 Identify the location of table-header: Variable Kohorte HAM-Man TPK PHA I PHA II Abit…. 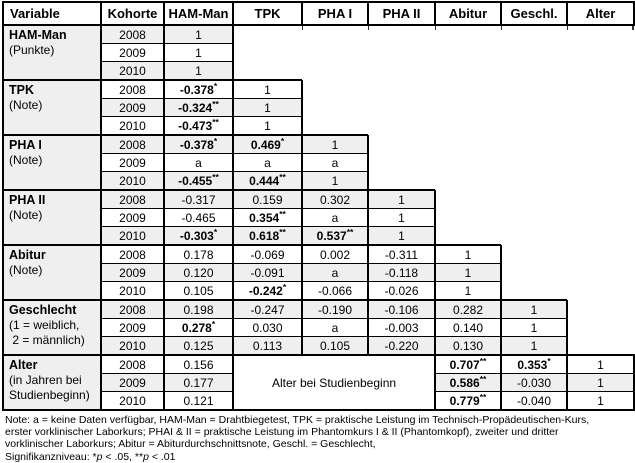
(318, 13).